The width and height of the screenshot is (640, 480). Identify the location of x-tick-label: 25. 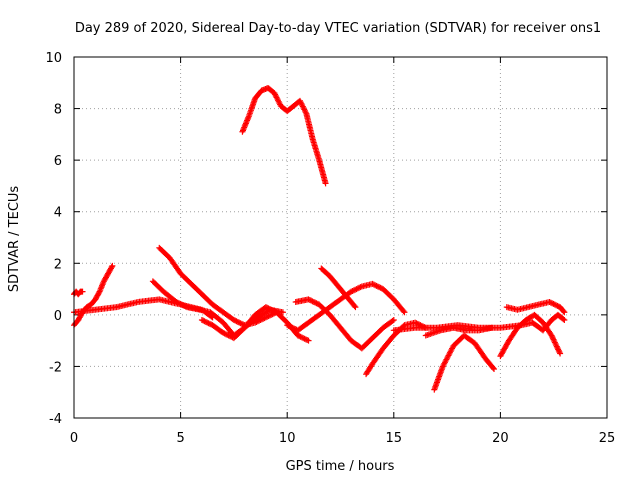
(607, 438).